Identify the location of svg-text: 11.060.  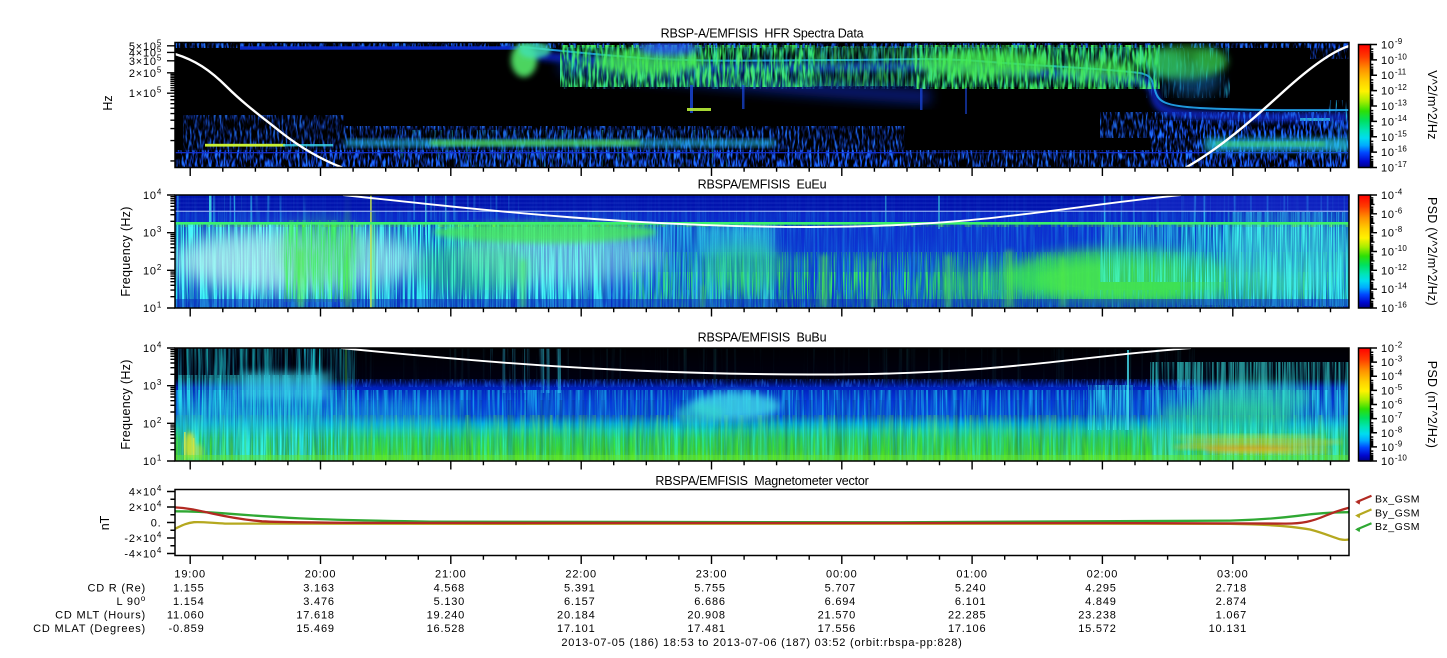
(186, 616).